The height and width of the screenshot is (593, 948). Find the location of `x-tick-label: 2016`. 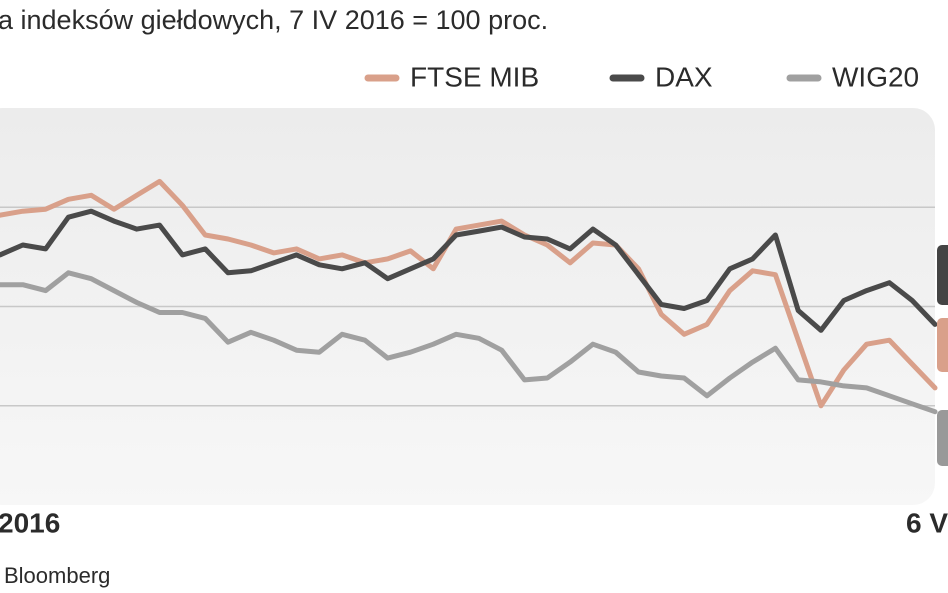

x-tick-label: 2016 is located at coordinates (30, 522).